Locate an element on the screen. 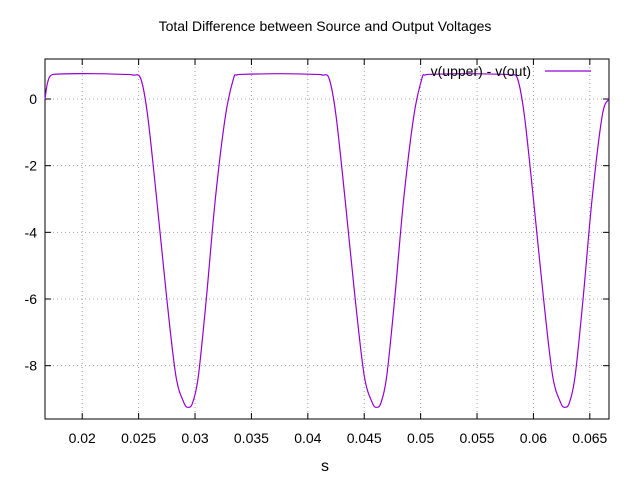  y-tick-label: -2 is located at coordinates (31, 166).